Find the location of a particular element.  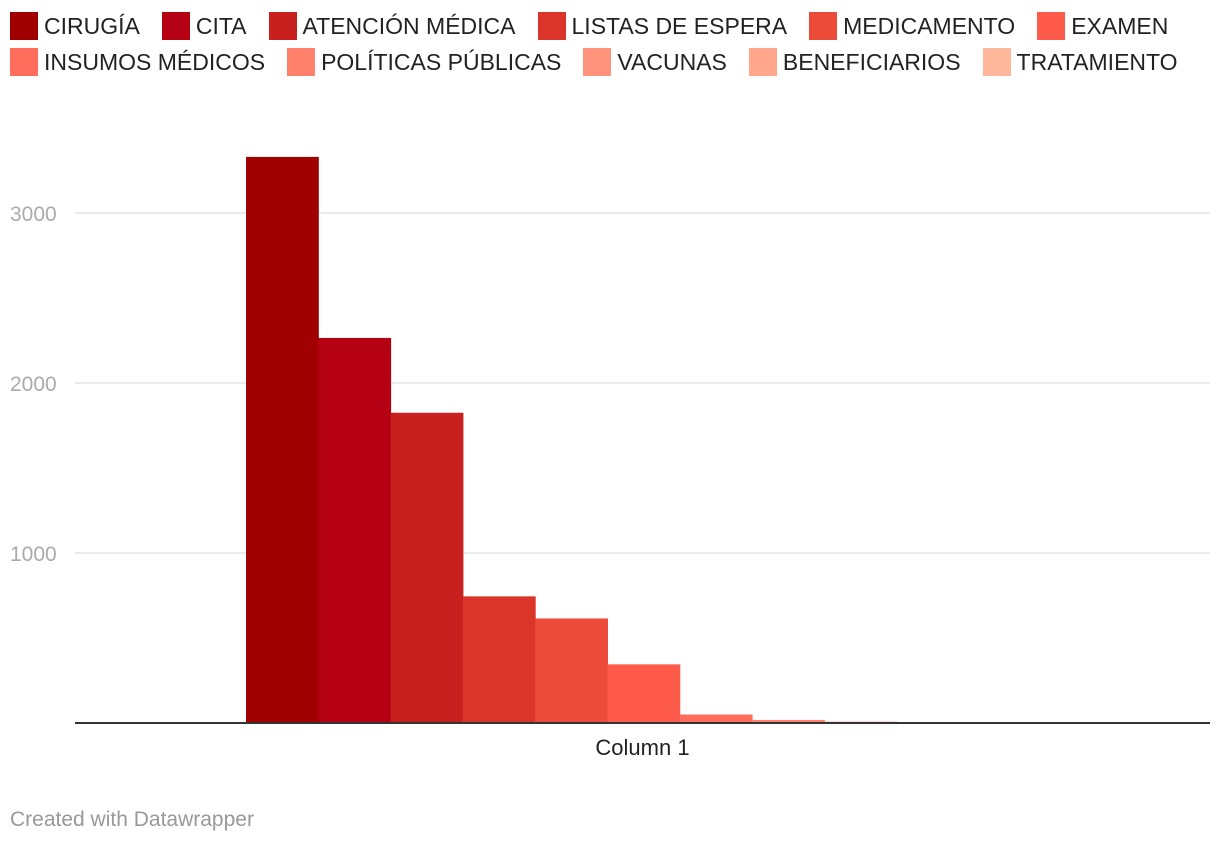

legend-label: LISTAS DE ESPERA is located at coordinates (679, 25).